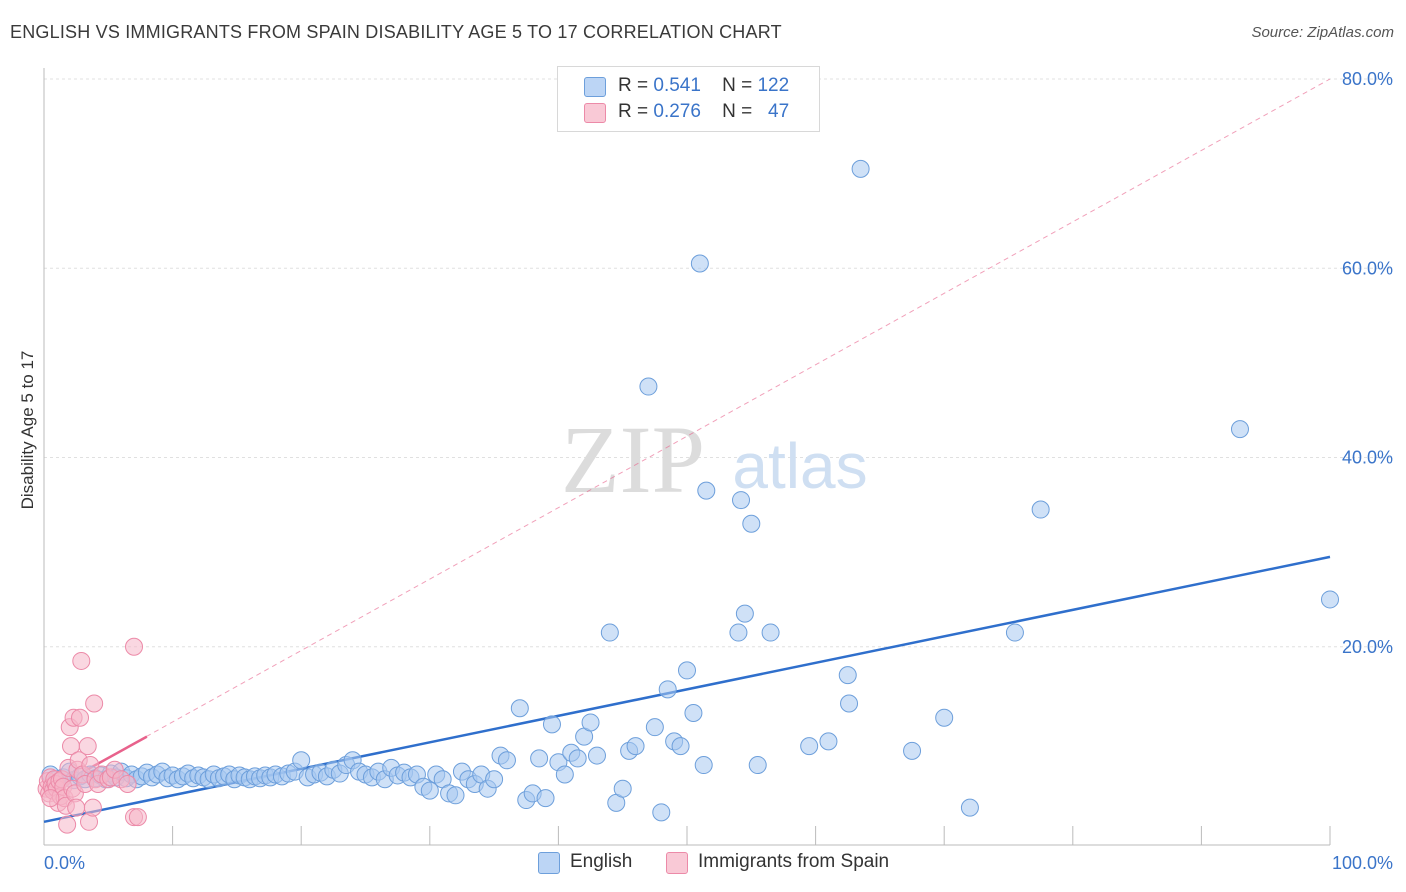  What do you see at coordinates (1322, 32) in the screenshot?
I see `source-label: Source: ZipAtlas.com` at bounding box center [1322, 32].